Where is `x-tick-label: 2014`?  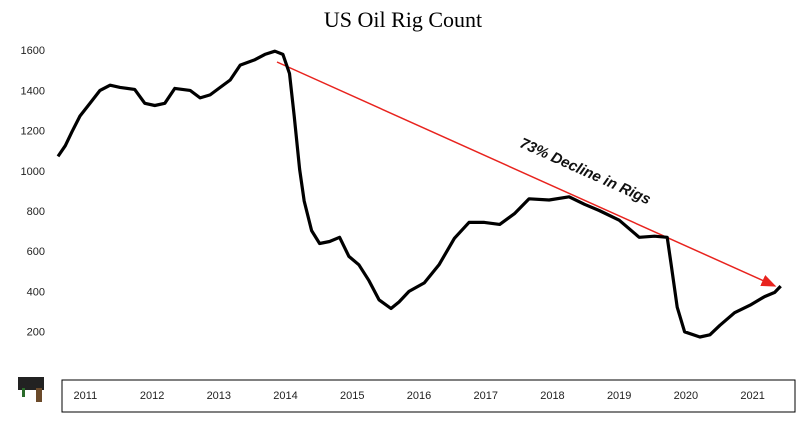
x-tick-label: 2014 is located at coordinates (285, 396).